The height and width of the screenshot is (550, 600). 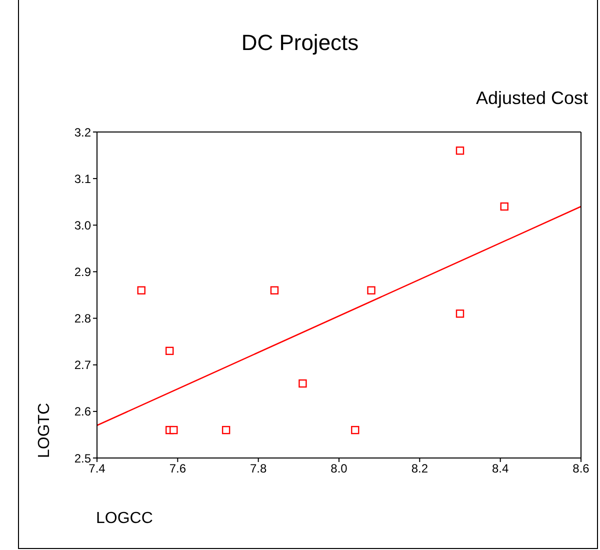 I want to click on x-tick-label: 7.4, so click(x=97, y=469).